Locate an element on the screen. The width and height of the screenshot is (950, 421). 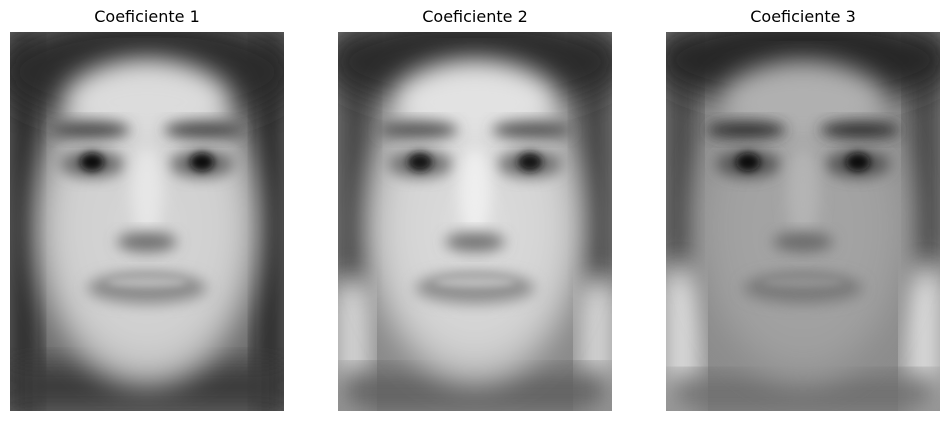
panel-title: Coeficiente 1 is located at coordinates (147, 16).